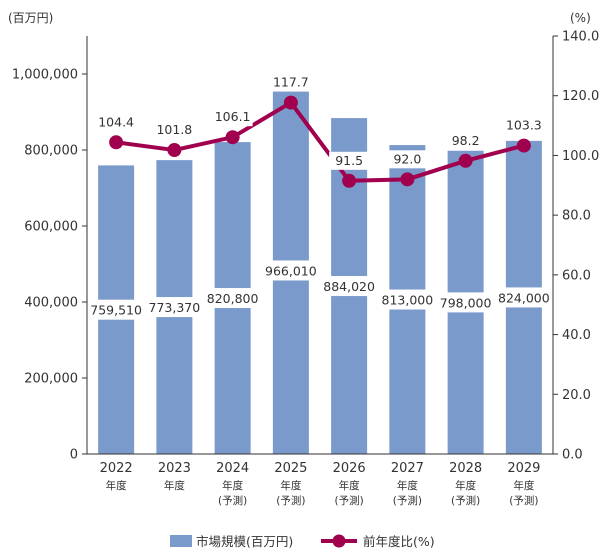  Describe the element at coordinates (576, 275) in the screenshot. I see `right-axis-tick-label: 60.0` at that location.